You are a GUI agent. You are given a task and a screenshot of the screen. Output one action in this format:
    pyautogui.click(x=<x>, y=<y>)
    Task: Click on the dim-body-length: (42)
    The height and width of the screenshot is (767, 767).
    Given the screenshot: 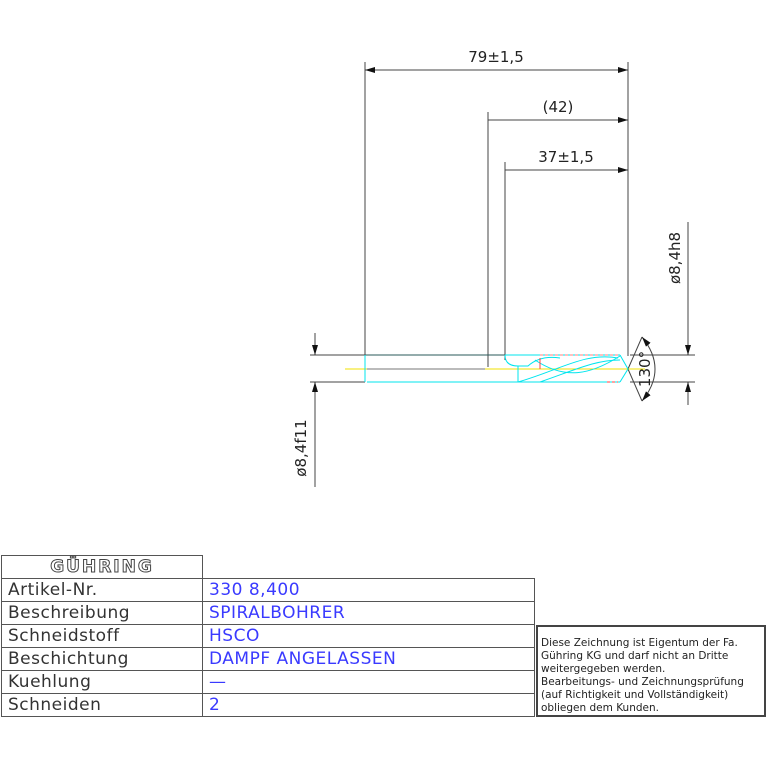 What is the action you would take?
    pyautogui.click(x=558, y=107)
    